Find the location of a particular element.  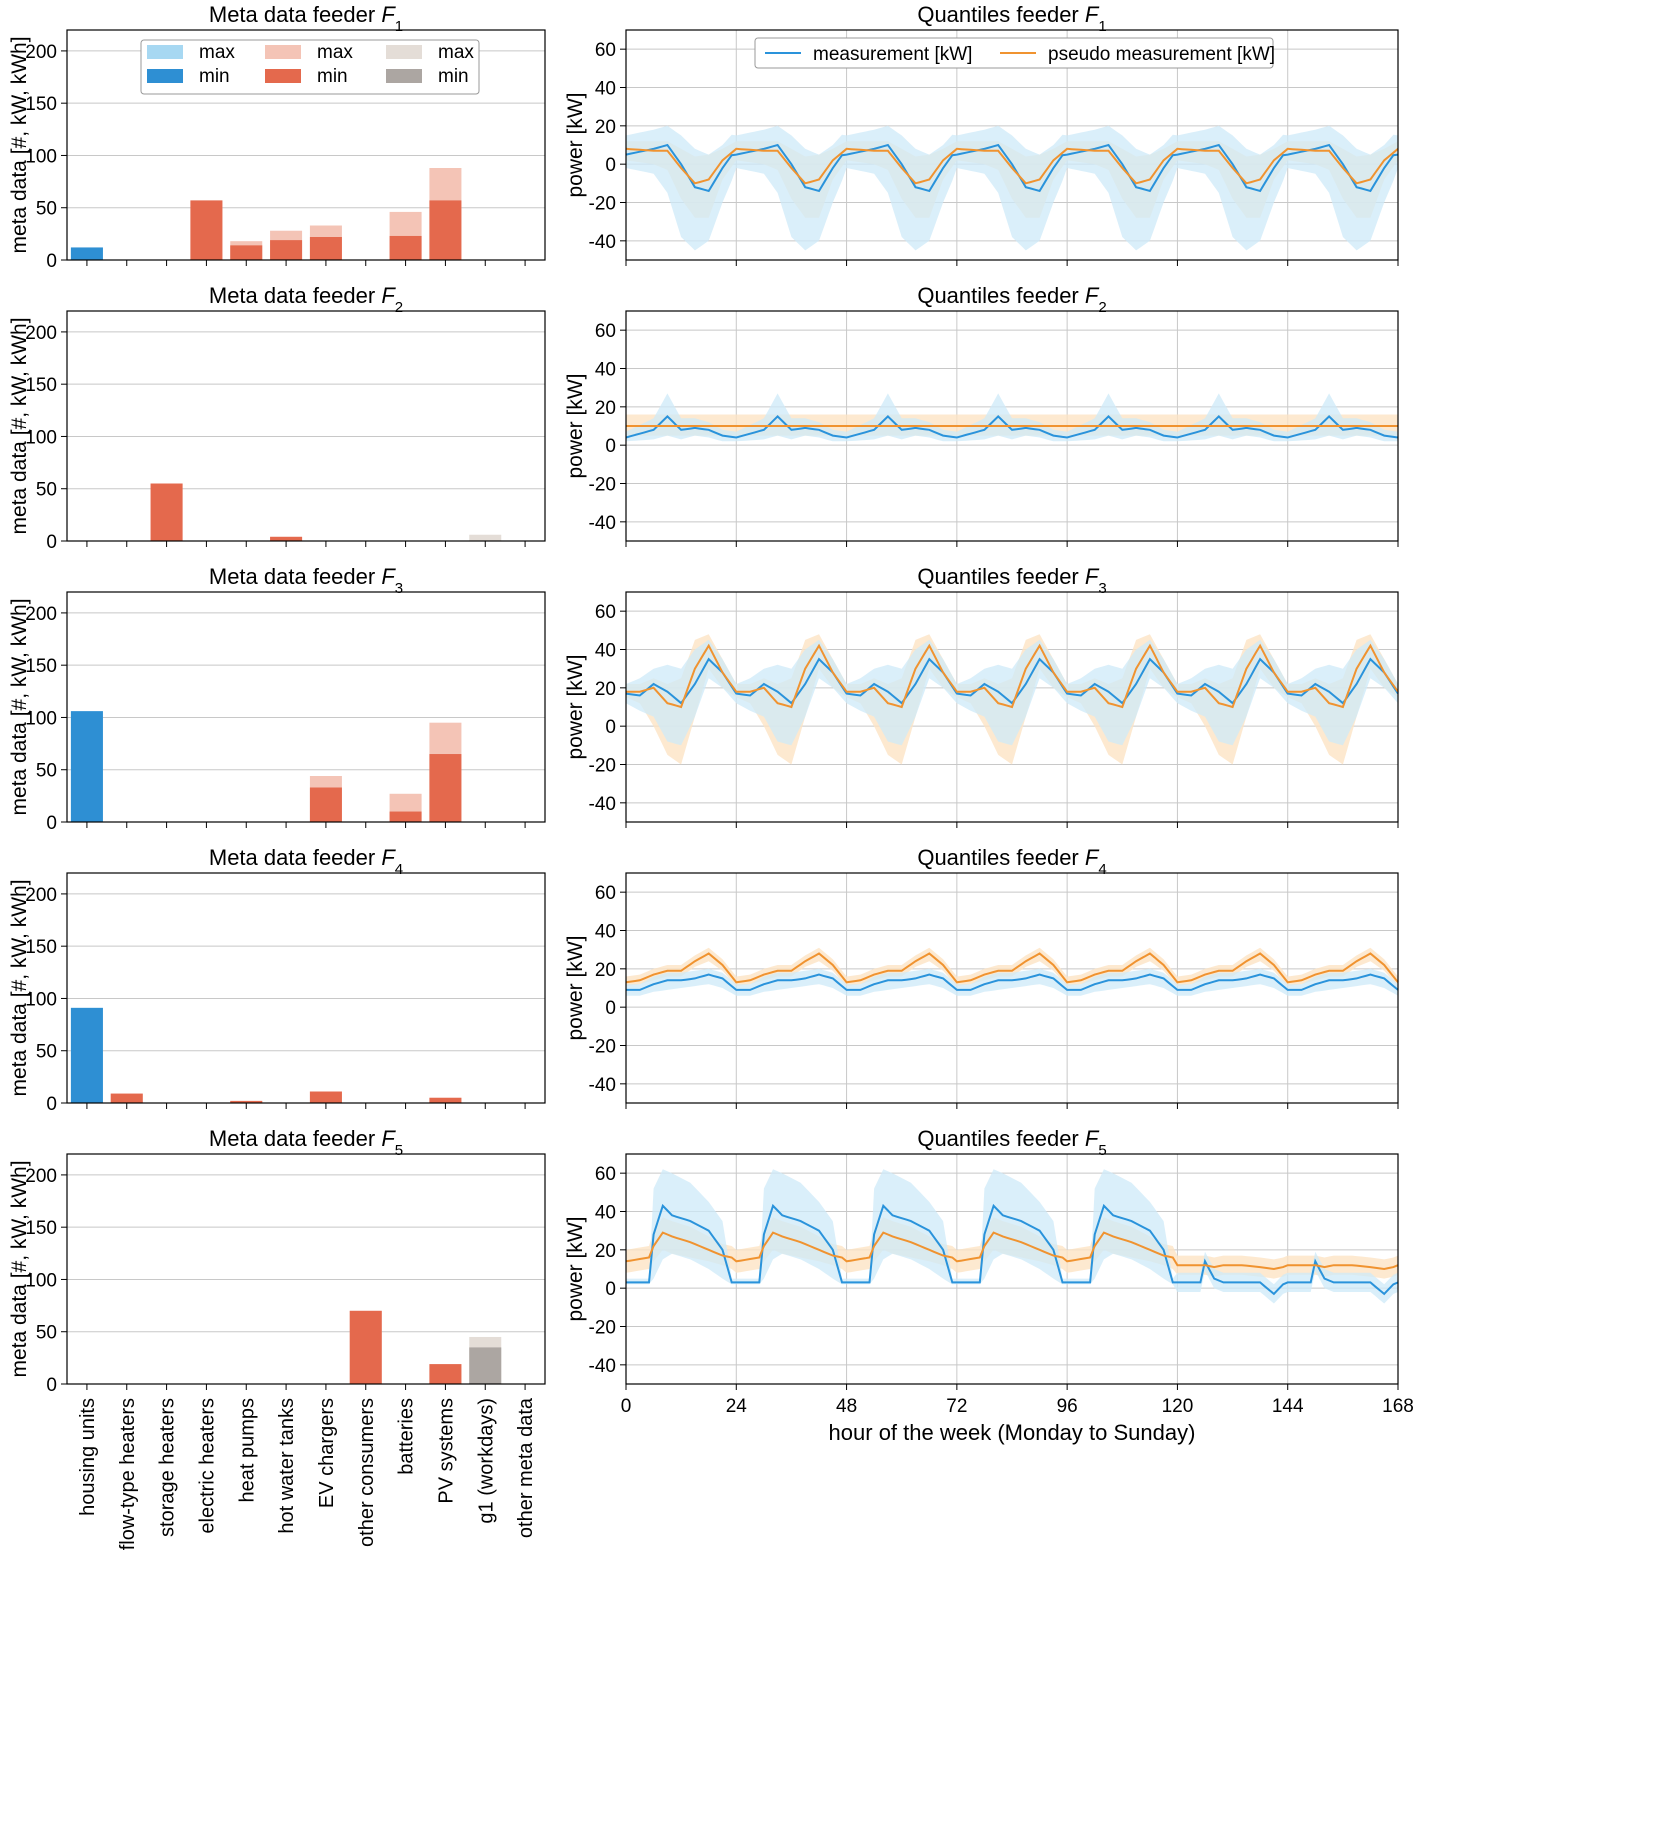

legend-label: measurement [kW] is located at coordinates (892, 54).